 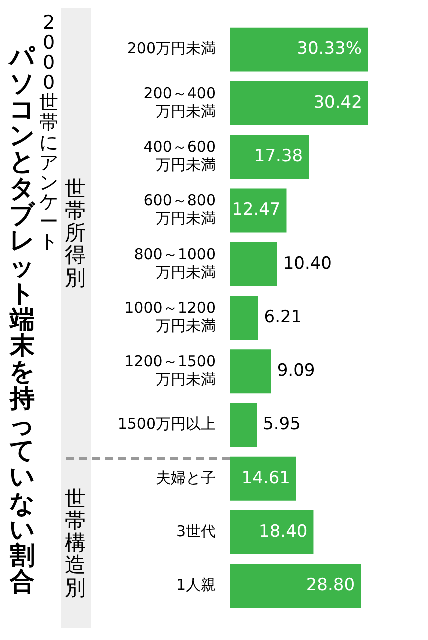 I want to click on data-label: 18.40, so click(x=283, y=532).